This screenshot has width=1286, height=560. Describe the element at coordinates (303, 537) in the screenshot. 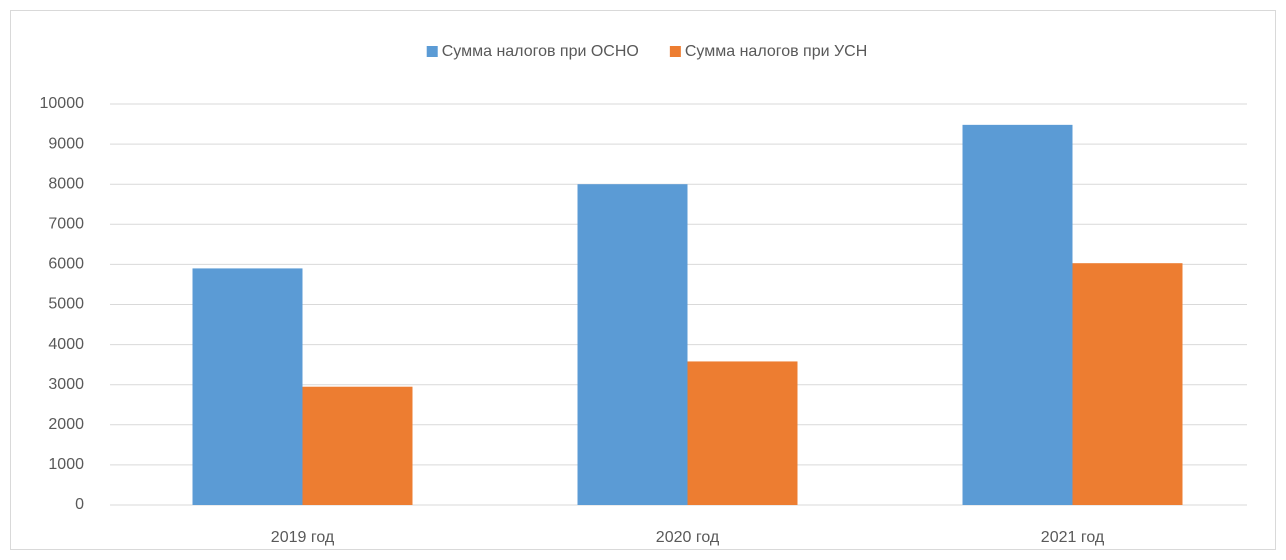

I see `x-tick-label: 2019 год` at that location.